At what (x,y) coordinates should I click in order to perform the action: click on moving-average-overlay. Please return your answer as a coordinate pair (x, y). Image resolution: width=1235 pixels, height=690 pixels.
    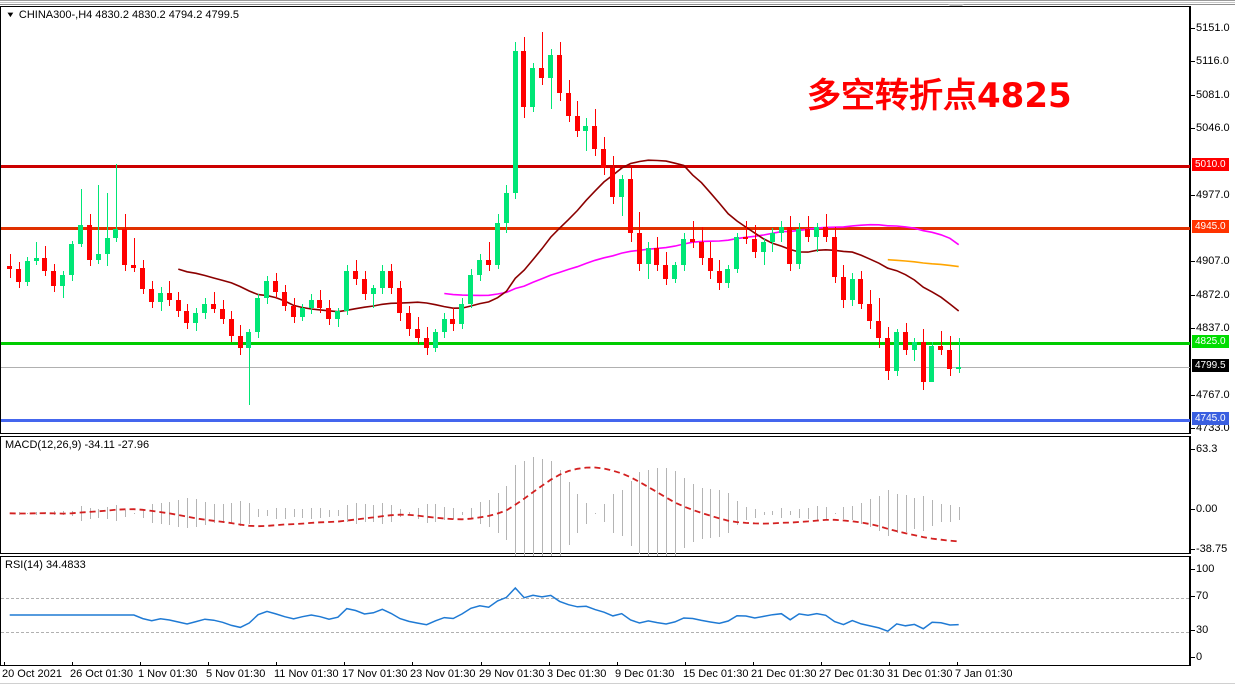
    Looking at the image, I should click on (569, 236).